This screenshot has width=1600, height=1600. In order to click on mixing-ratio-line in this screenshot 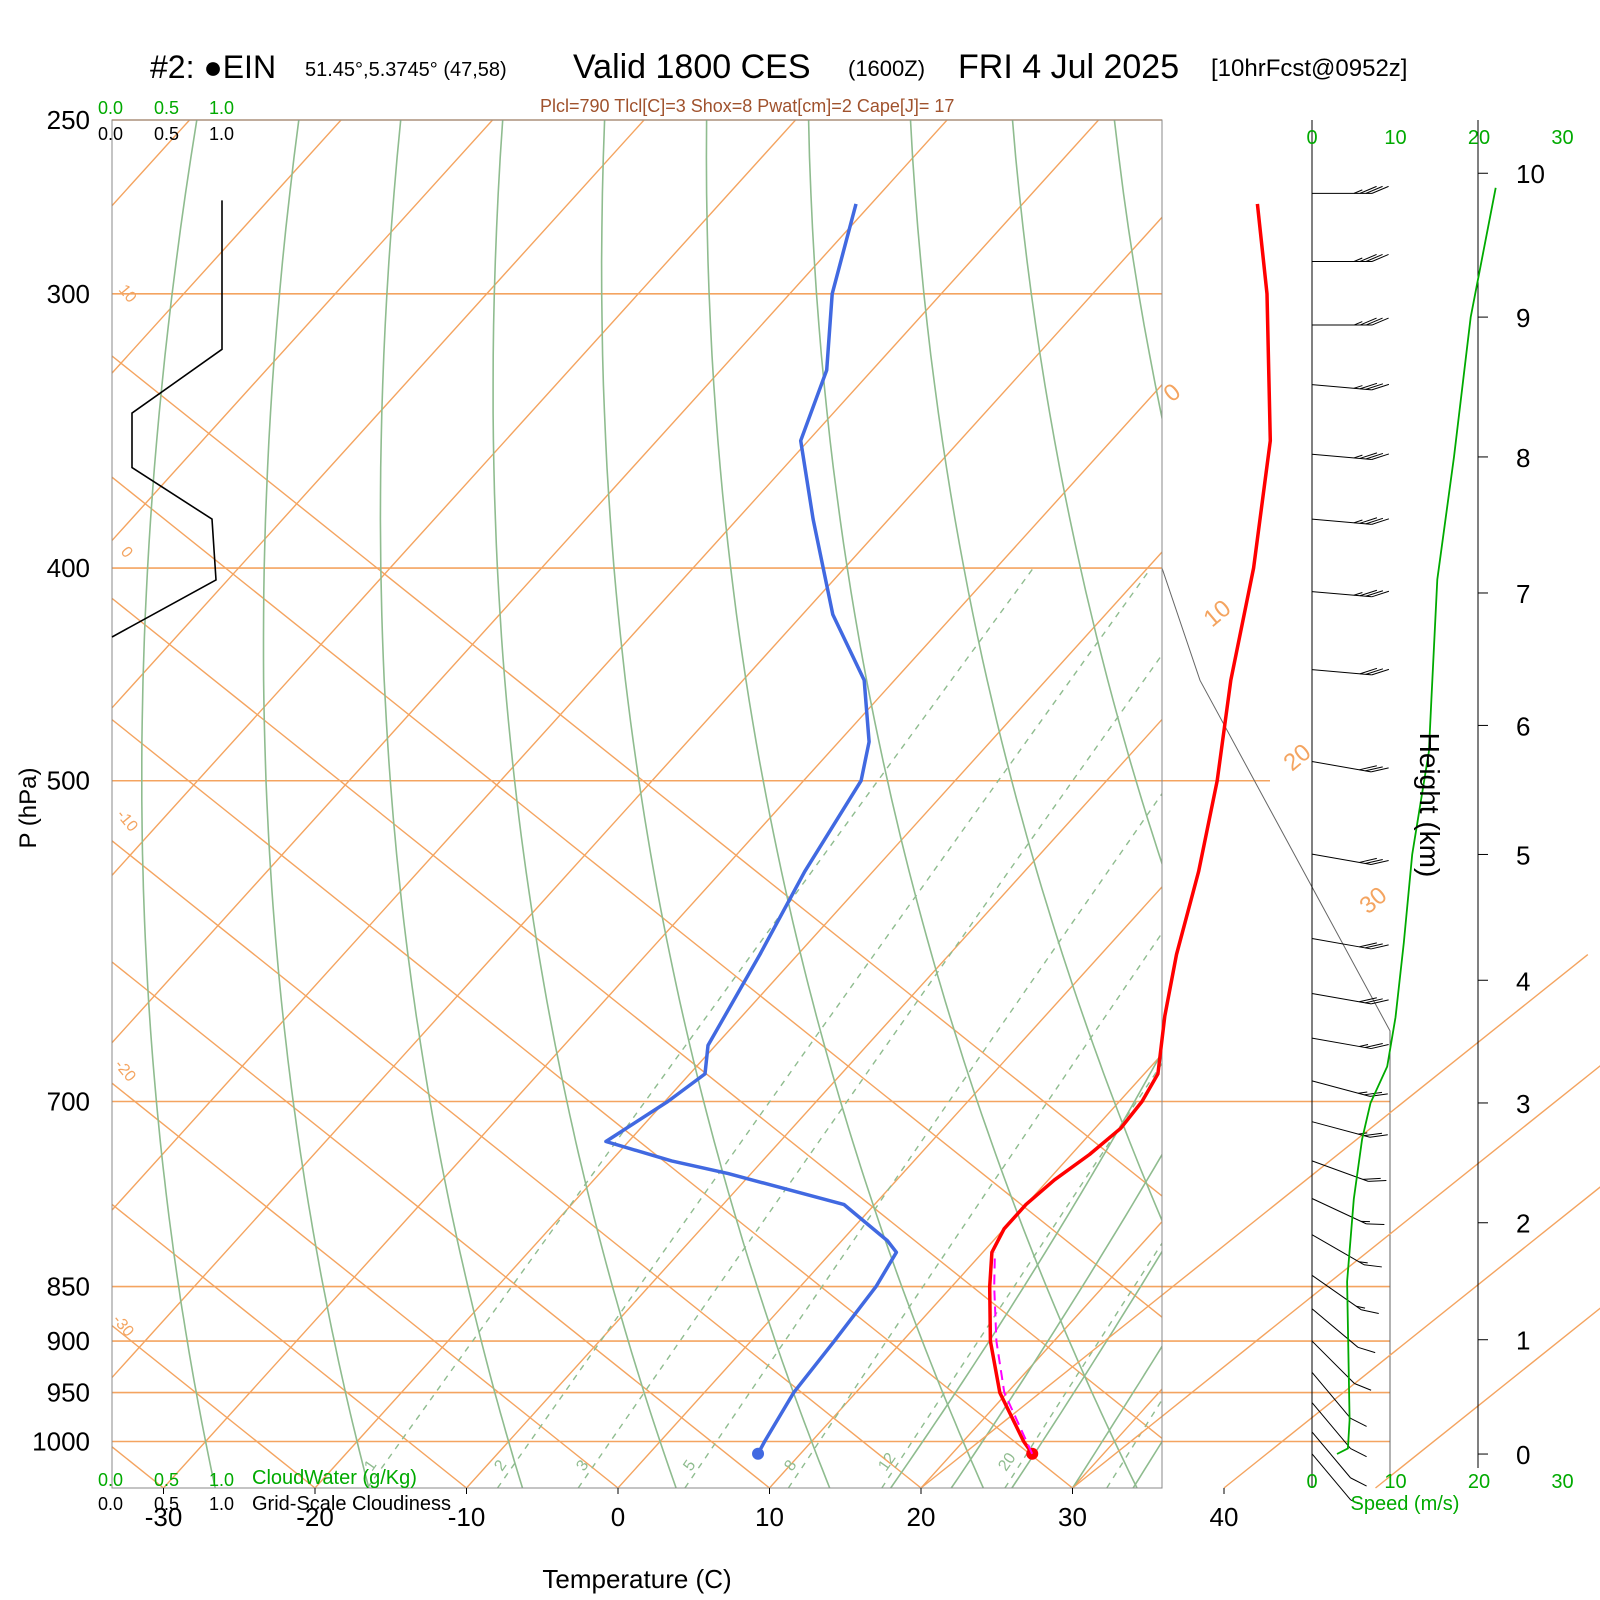, I will do `click(974, 1209)`.